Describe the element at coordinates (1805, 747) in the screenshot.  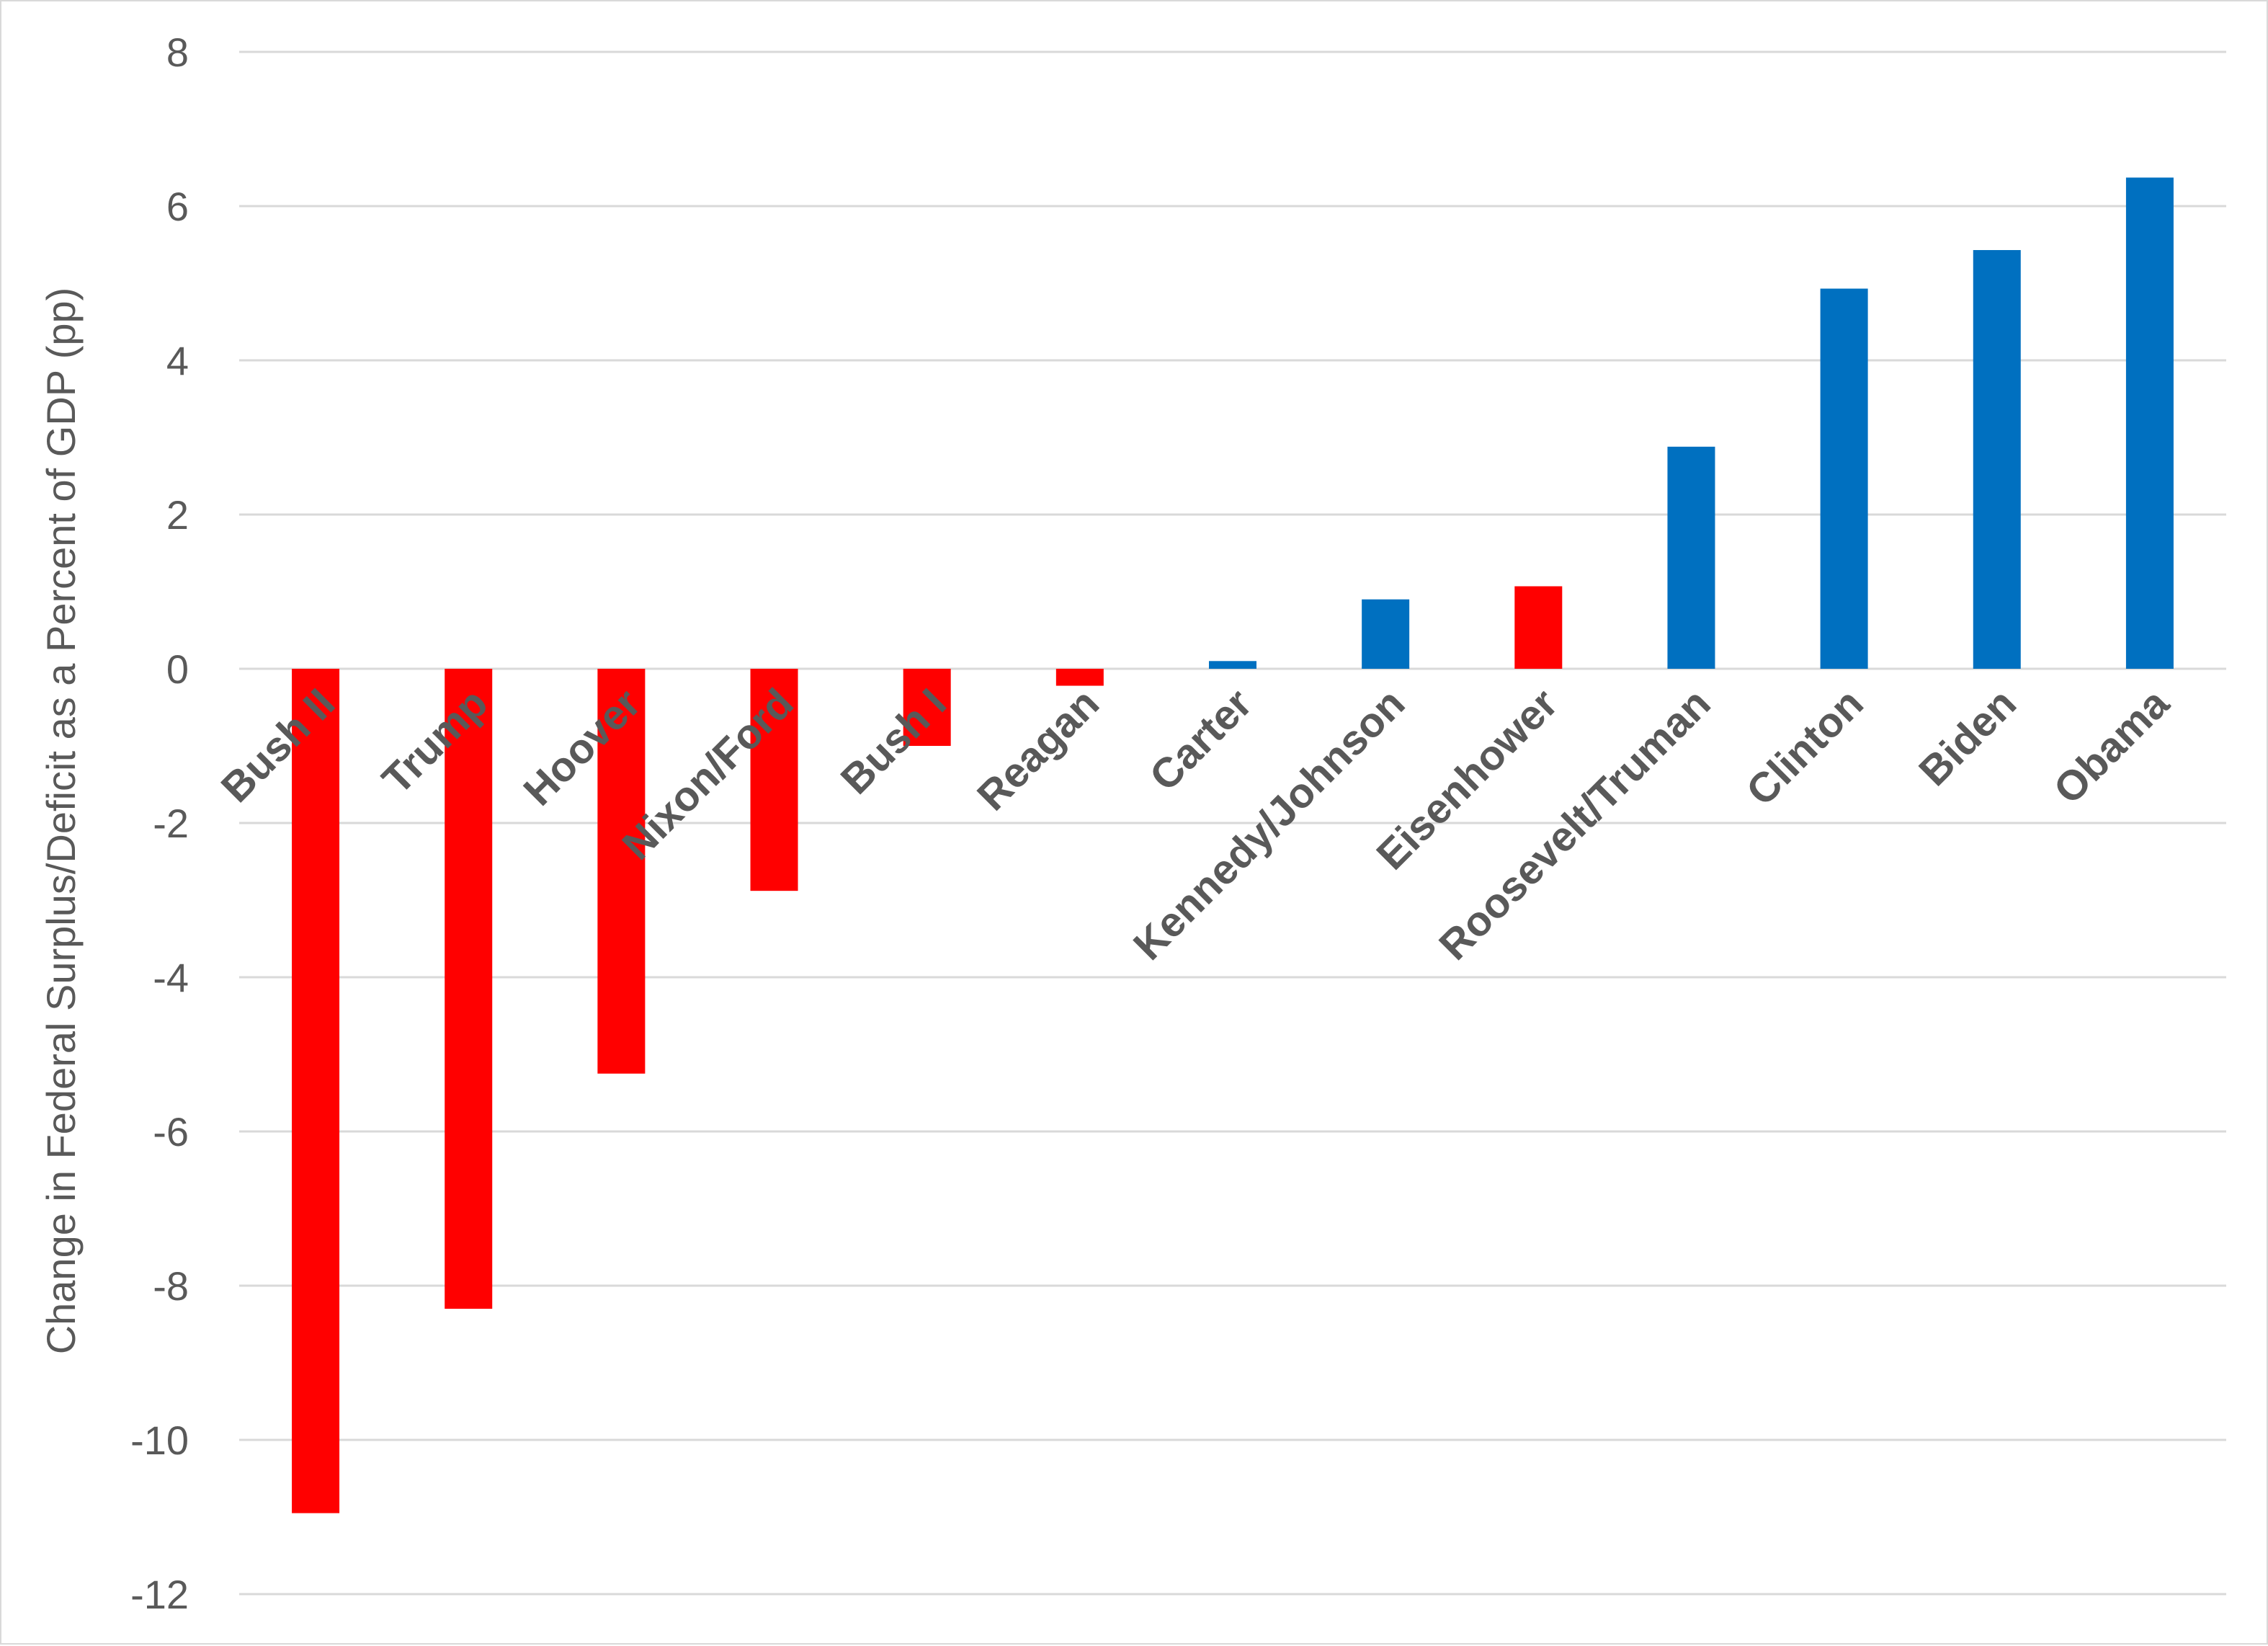
I see `category-label: Clinton` at that location.